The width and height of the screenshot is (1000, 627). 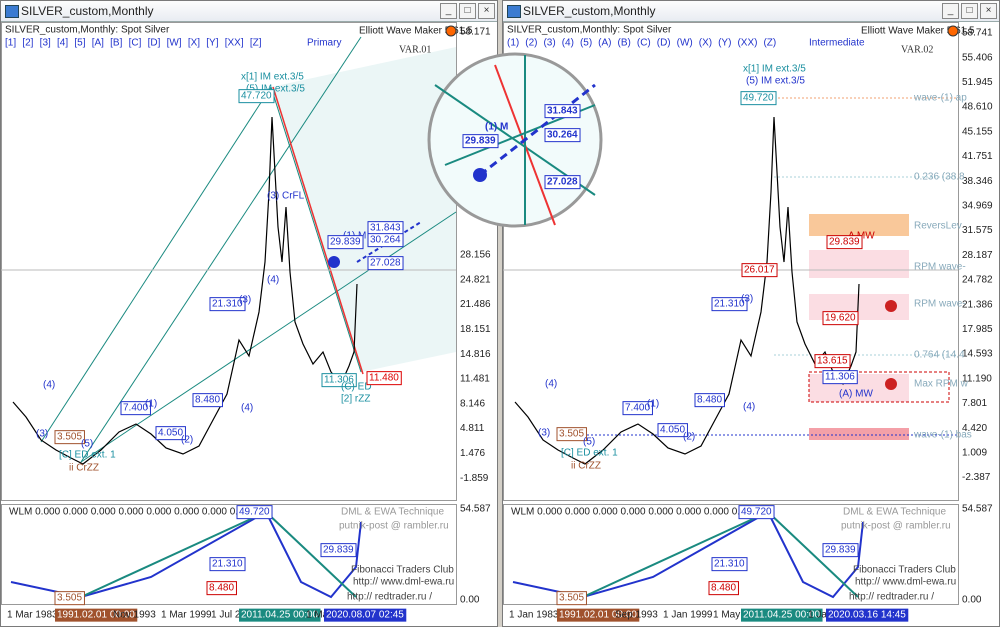 What do you see at coordinates (724, 43) in the screenshot?
I see `wave-button: (Y)` at bounding box center [724, 43].